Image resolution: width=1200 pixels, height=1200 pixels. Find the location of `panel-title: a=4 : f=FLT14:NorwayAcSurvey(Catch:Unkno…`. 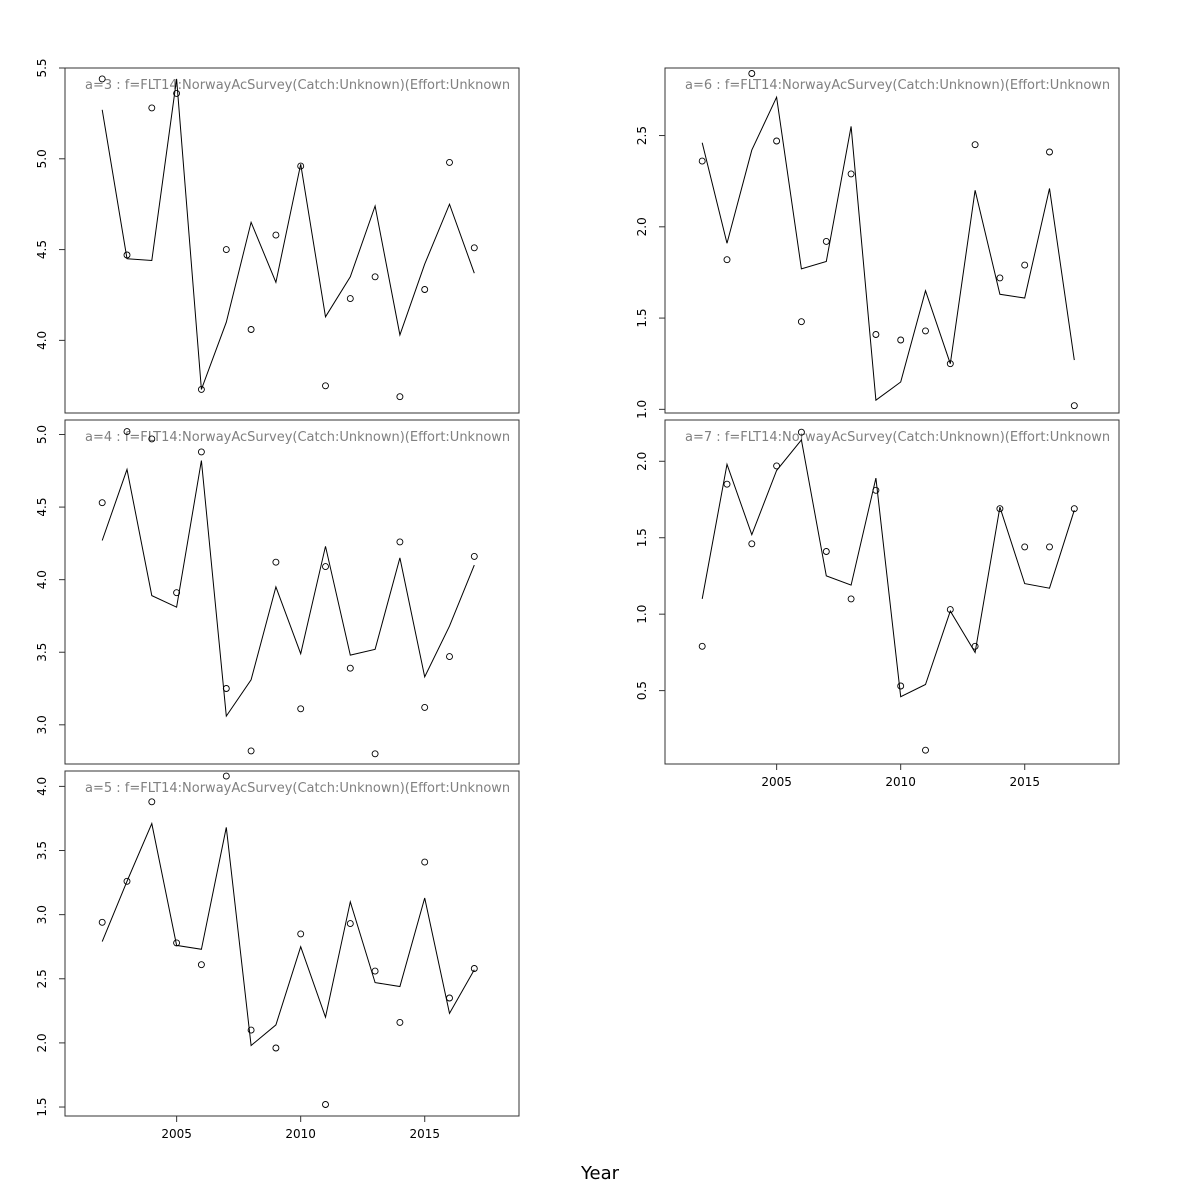

panel-title: a=4 : f=FLT14:NorwayAcSurvey(Catch:Unkno… is located at coordinates (297, 437).